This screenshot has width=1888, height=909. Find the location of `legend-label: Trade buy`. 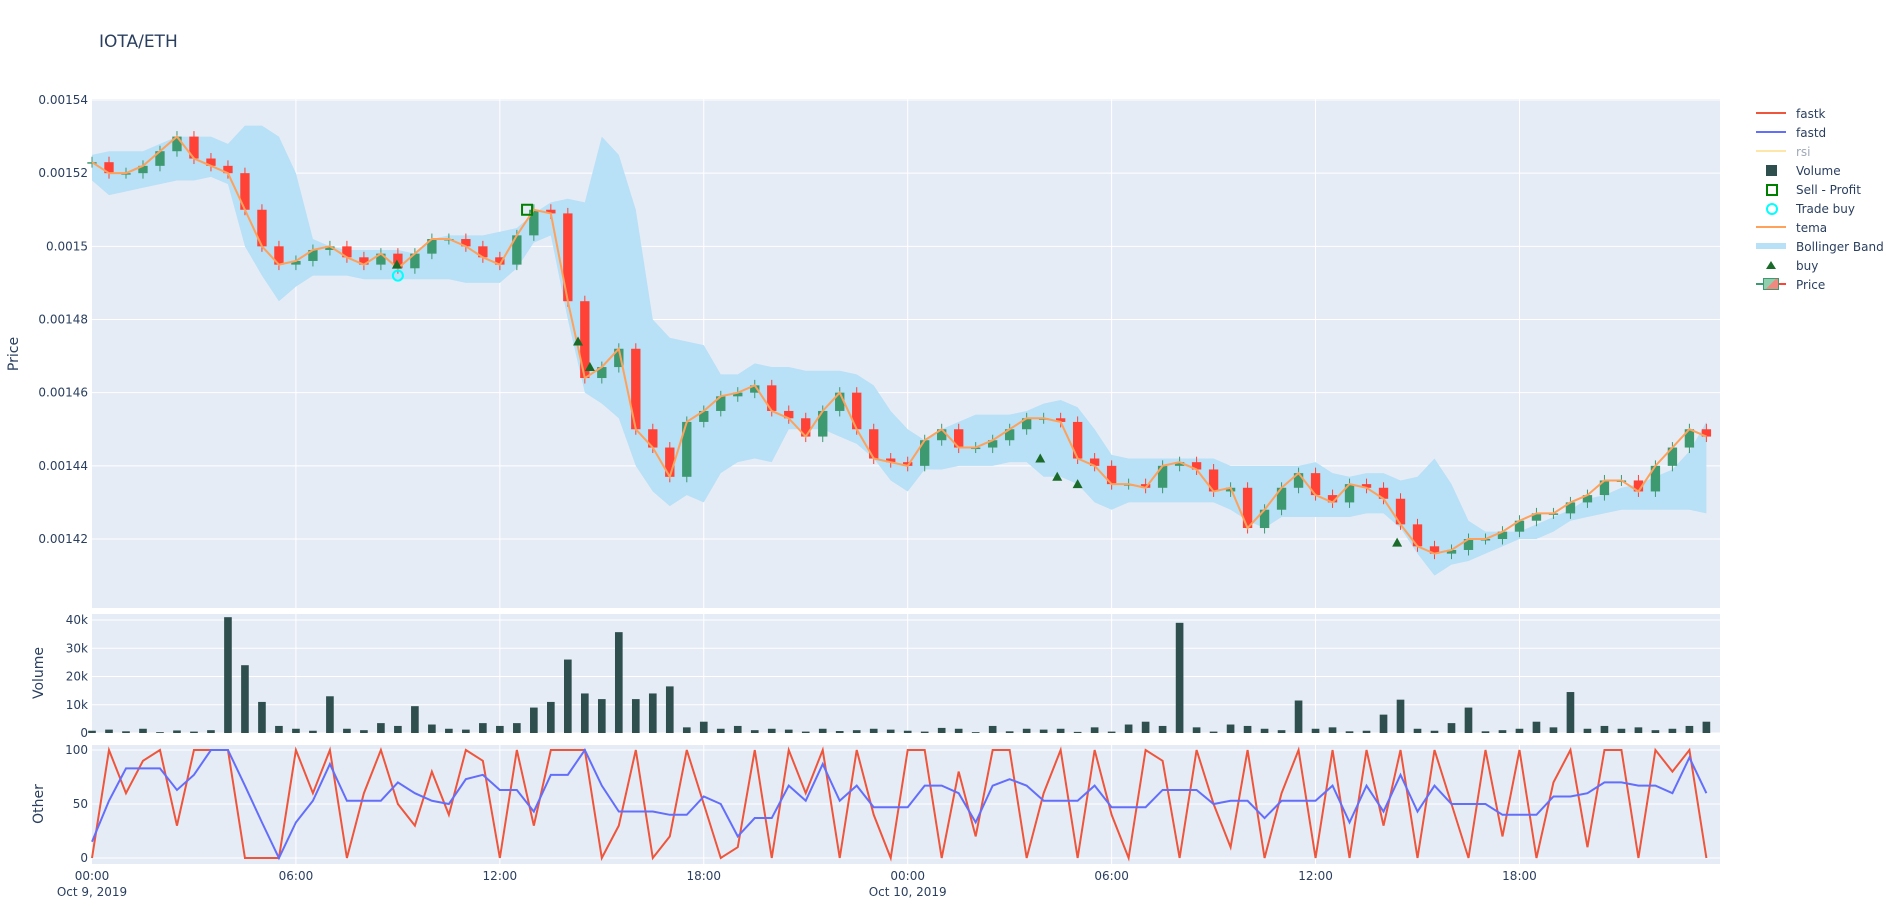

legend-label: Trade buy is located at coordinates (1825, 208).